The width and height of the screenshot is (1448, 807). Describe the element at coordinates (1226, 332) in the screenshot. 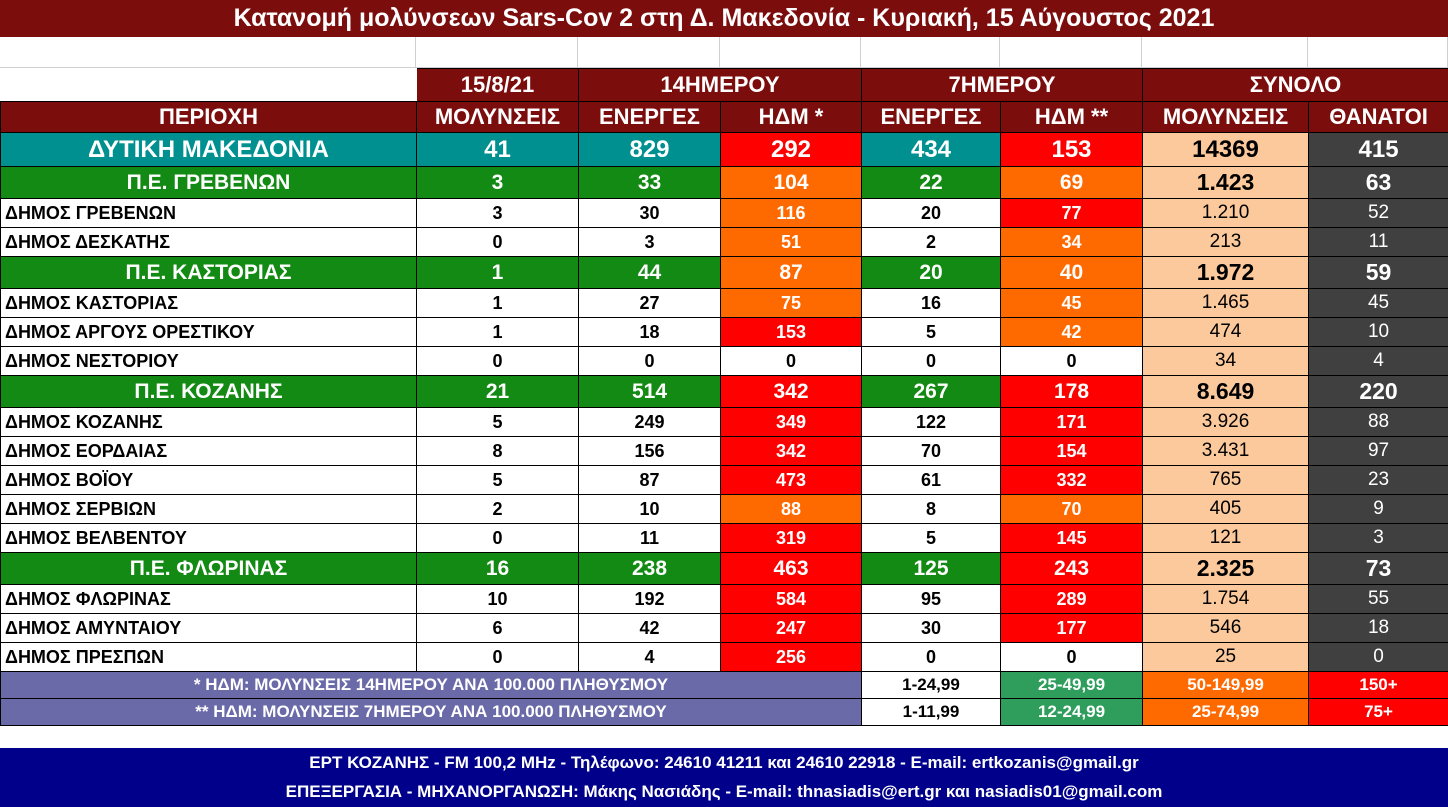

I see `total-infections-value: 474` at that location.